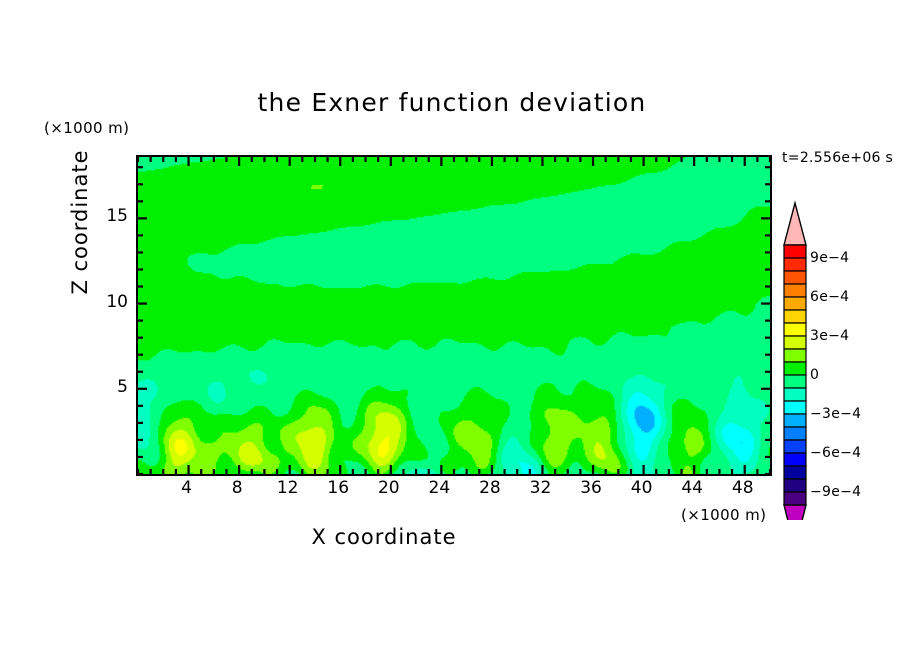  I want to click on time-annotation: t=2.556e+06 s, so click(838, 158).